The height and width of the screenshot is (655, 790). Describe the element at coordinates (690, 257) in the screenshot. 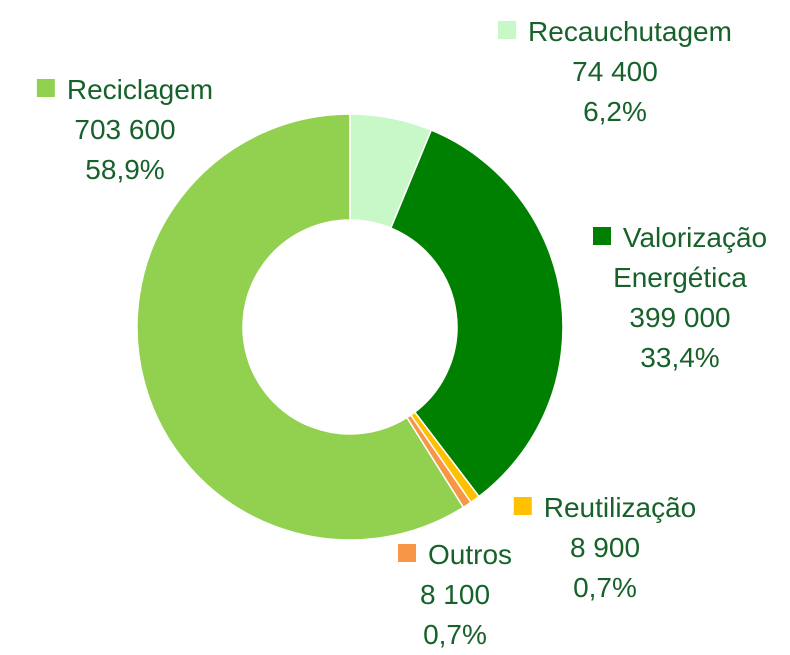

I see `category-name: Valorização Energética` at that location.